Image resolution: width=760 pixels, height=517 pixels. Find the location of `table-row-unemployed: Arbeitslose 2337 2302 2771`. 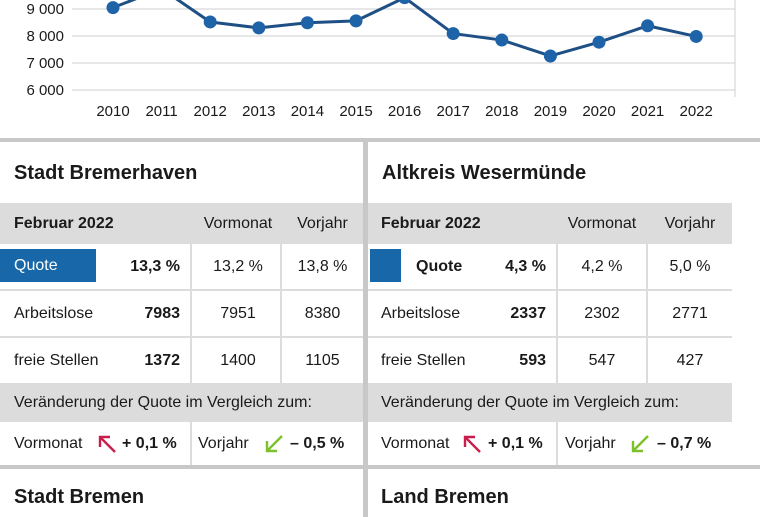

table-row-unemployed: Arbeitslose 2337 2302 2771 is located at coordinates (550, 314).